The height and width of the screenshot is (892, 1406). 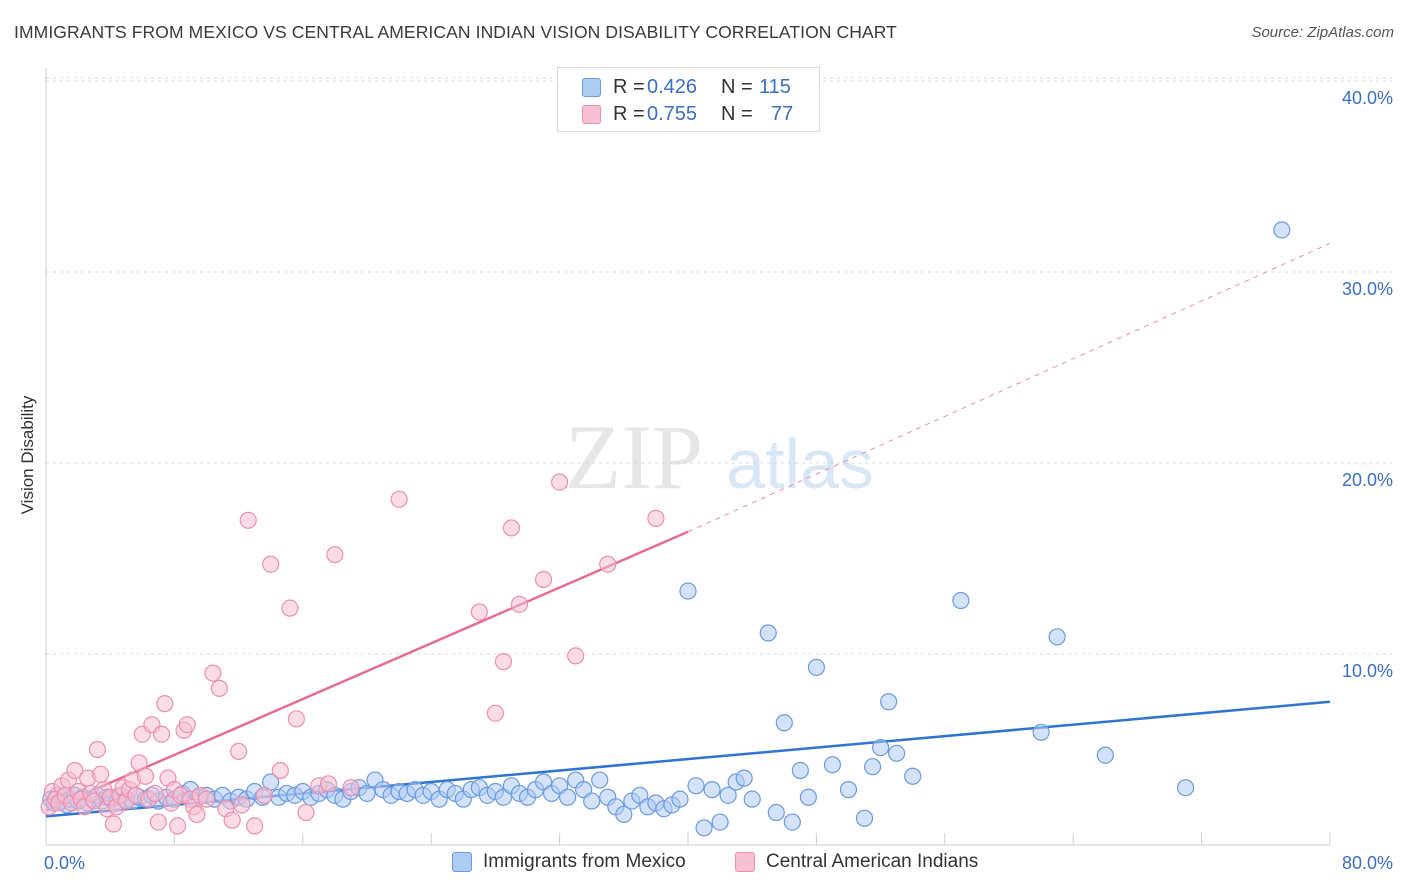 I want to click on legend-row-blue: R = 0.426 N = 115, so click(x=686, y=87).